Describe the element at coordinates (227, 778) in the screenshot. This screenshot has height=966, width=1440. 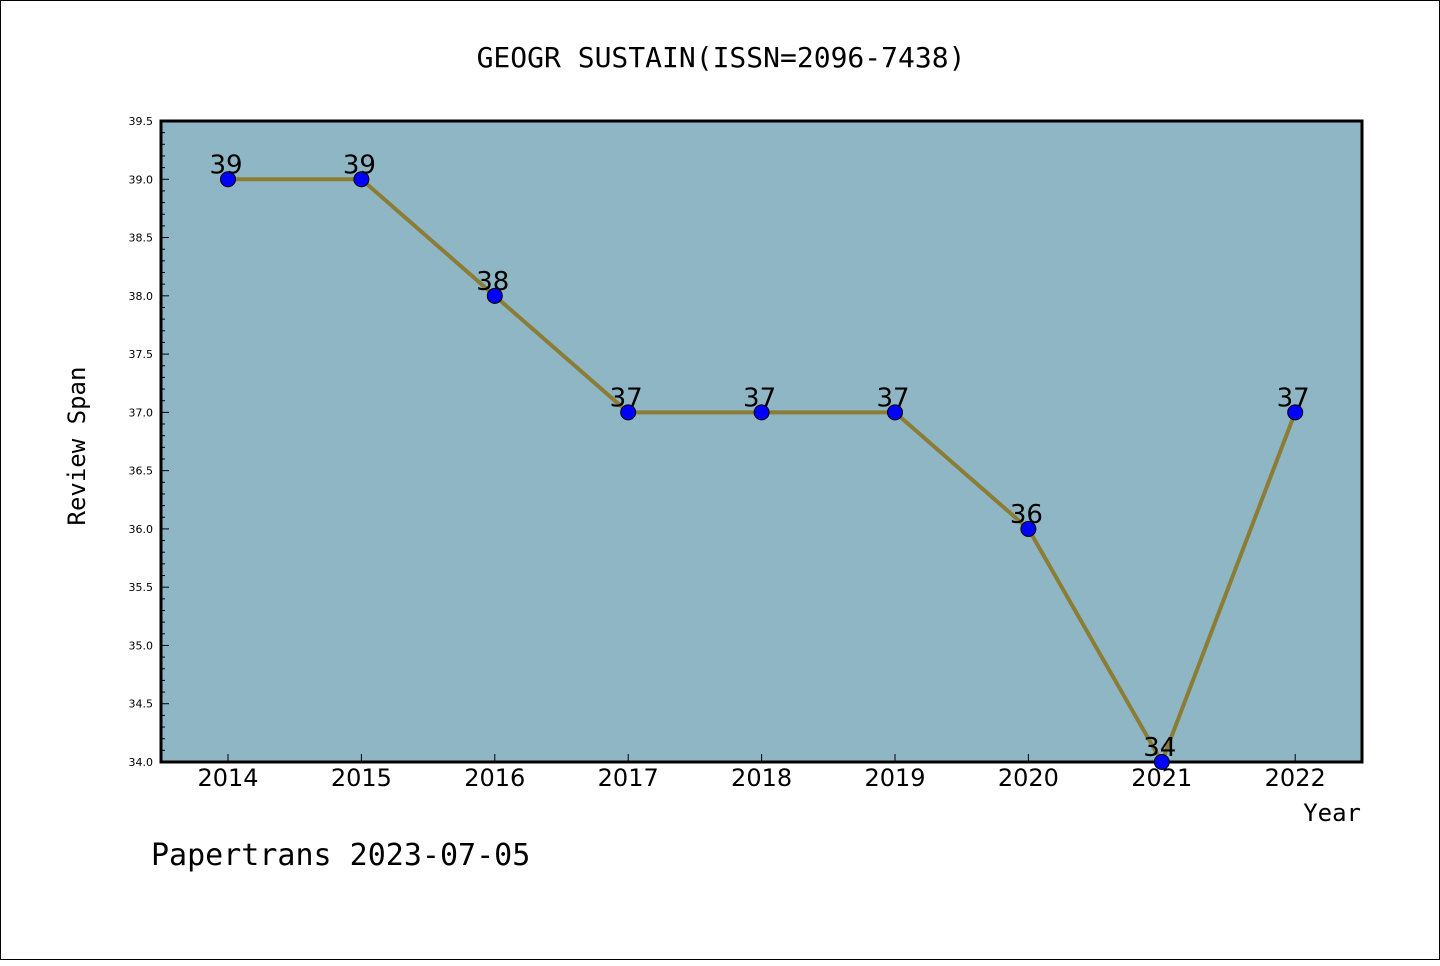
I see `x-tick-label: 2014` at that location.